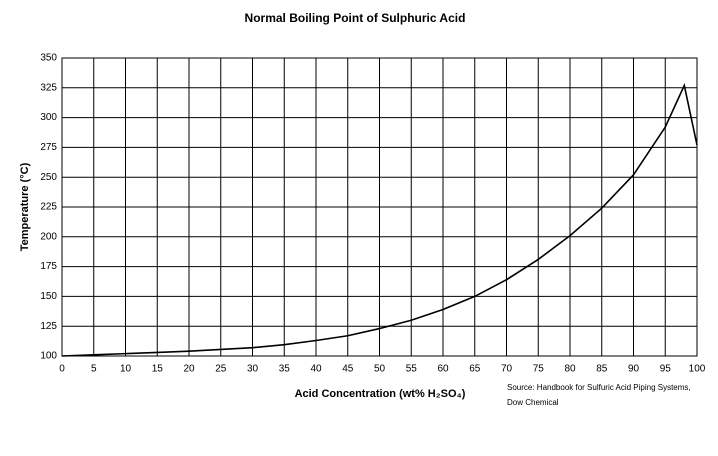  Describe the element at coordinates (539, 369) in the screenshot. I see `x-tick-label: 75` at that location.